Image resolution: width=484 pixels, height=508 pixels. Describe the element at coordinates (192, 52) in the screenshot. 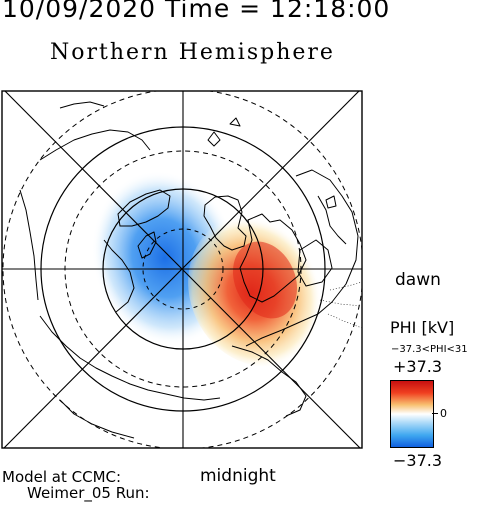

I see `hemisphere-title: Northern Hemisphere` at that location.